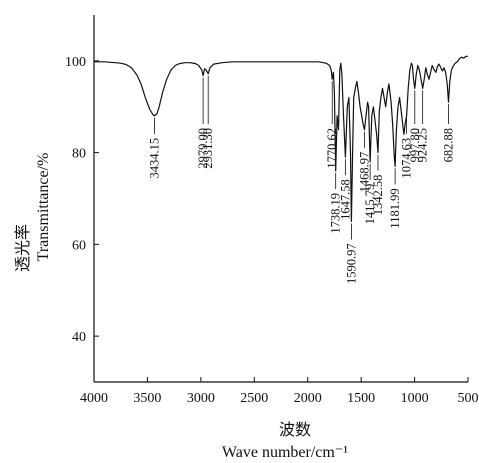  What do you see at coordinates (254, 398) in the screenshot?
I see `x-tick-label: 2500` at bounding box center [254, 398].